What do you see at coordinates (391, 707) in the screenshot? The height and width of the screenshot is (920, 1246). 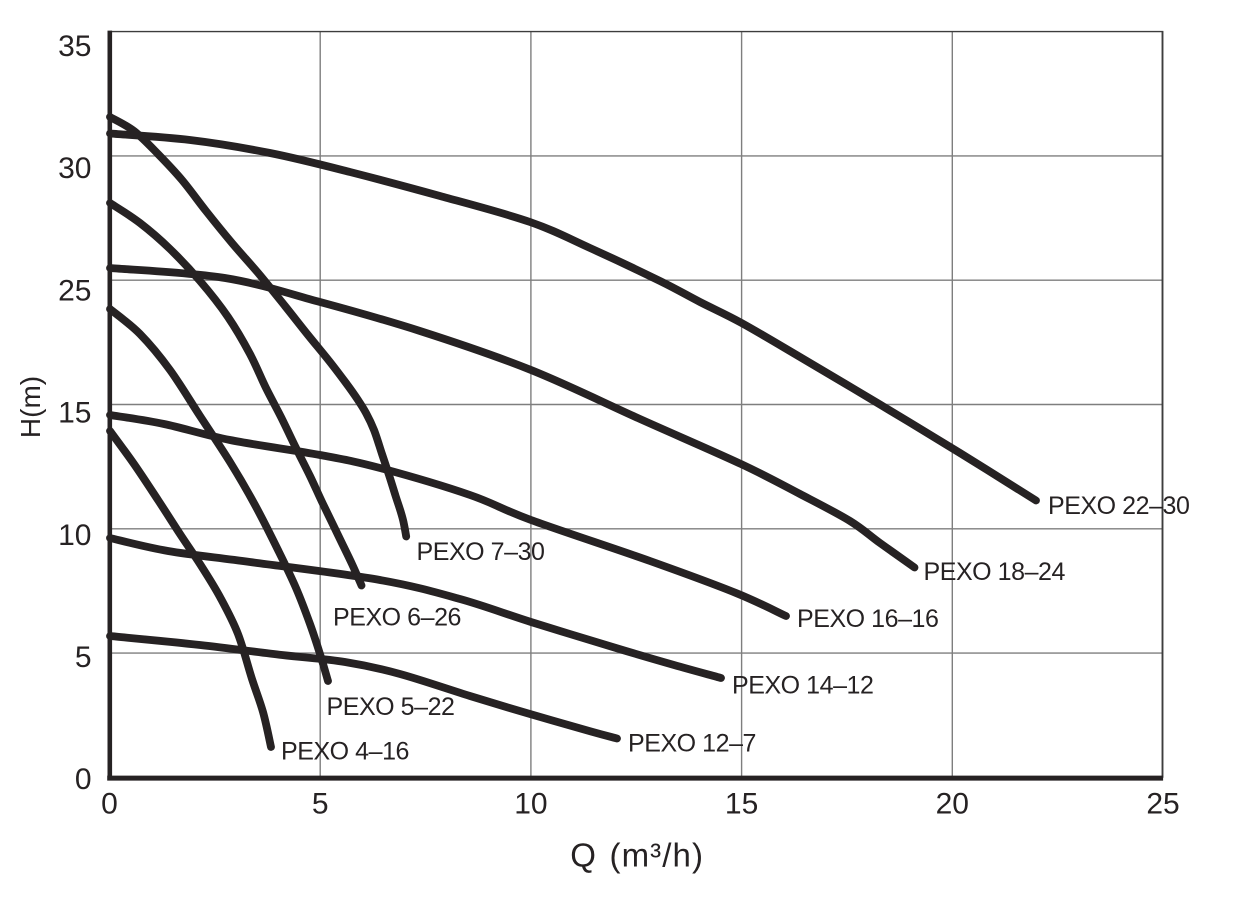 I see `svg-text: PEXO 5–22` at bounding box center [391, 707].